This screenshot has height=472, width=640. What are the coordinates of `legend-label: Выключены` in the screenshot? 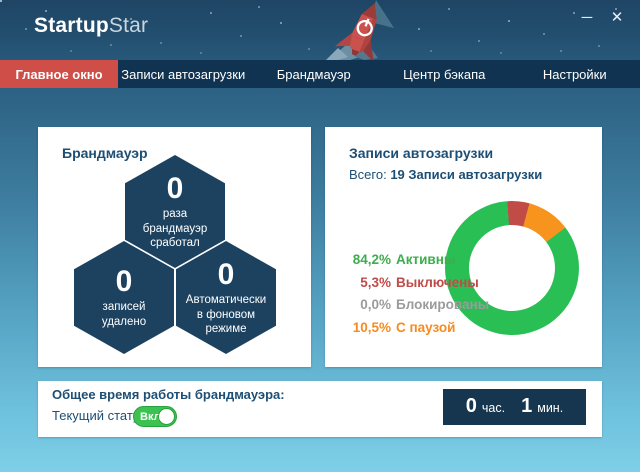 It's located at (437, 282).